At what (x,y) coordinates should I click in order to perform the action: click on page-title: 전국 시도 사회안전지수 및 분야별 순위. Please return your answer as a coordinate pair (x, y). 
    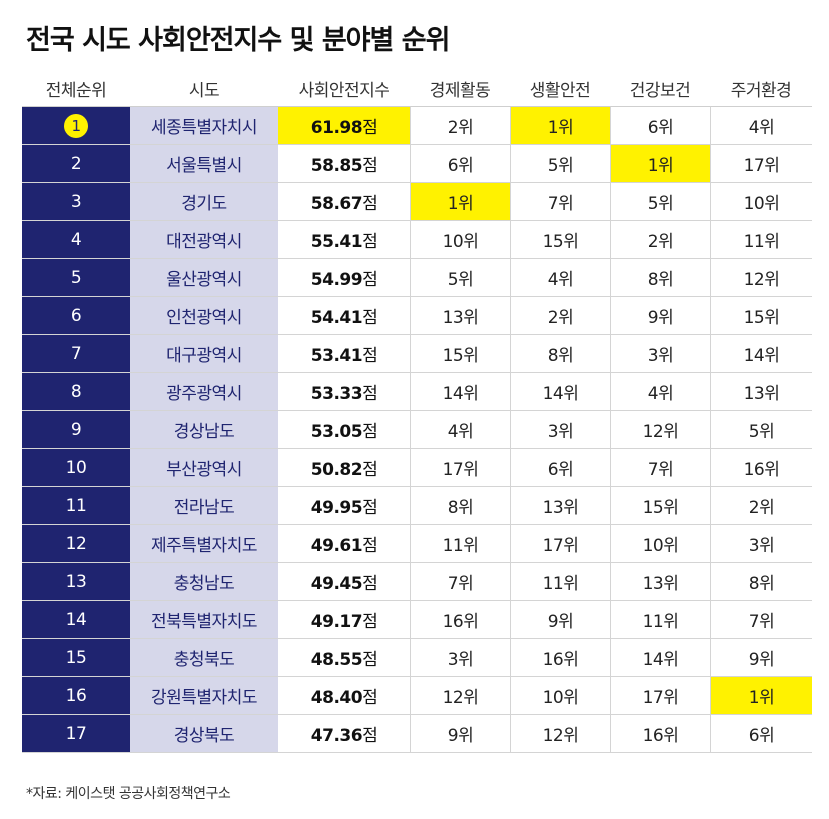
    Looking at the image, I should click on (238, 40).